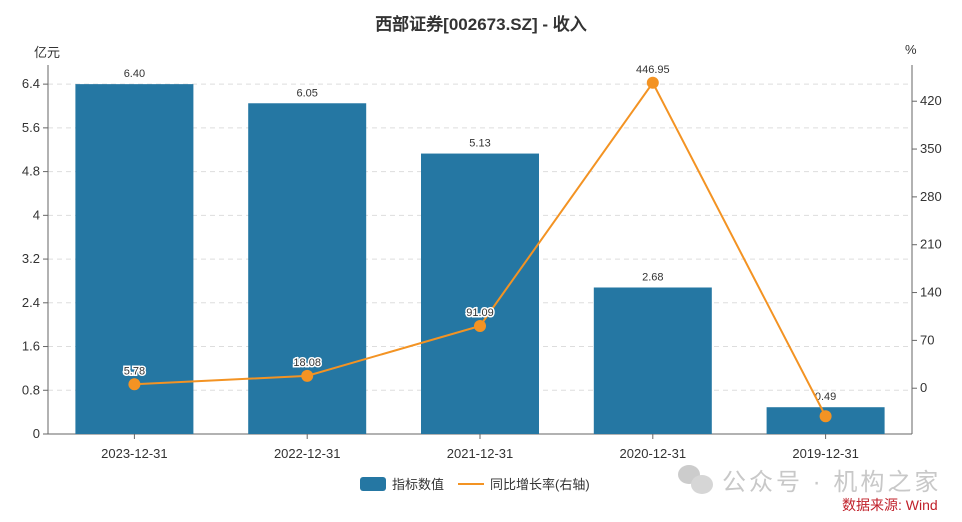  I want to click on legend-label: 同比增长率(右轴), so click(540, 484).